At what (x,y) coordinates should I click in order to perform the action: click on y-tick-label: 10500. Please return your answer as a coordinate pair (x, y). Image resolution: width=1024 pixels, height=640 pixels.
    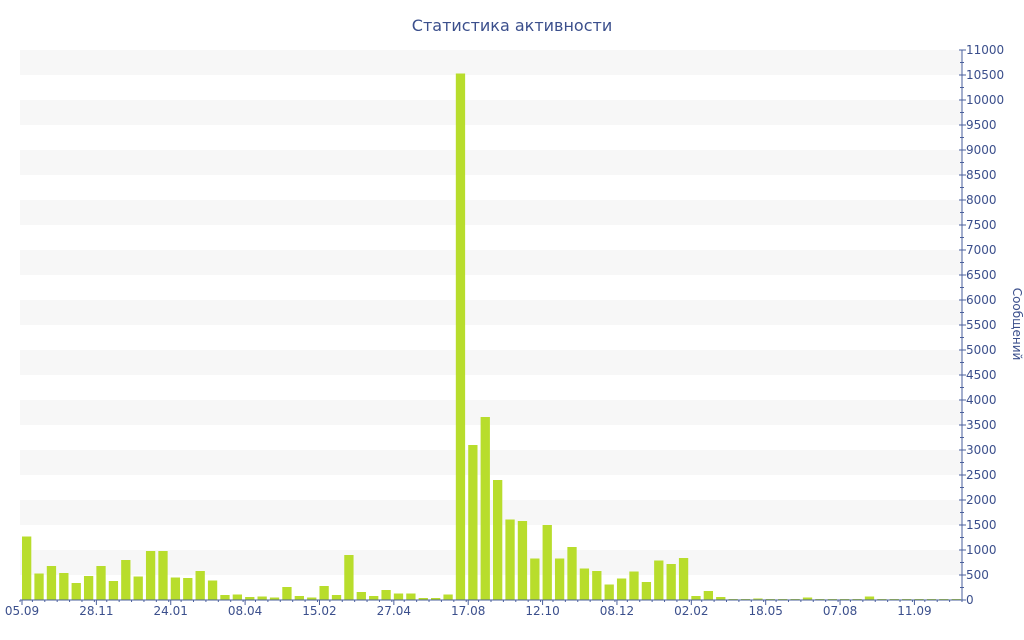
    Looking at the image, I should click on (985, 75).